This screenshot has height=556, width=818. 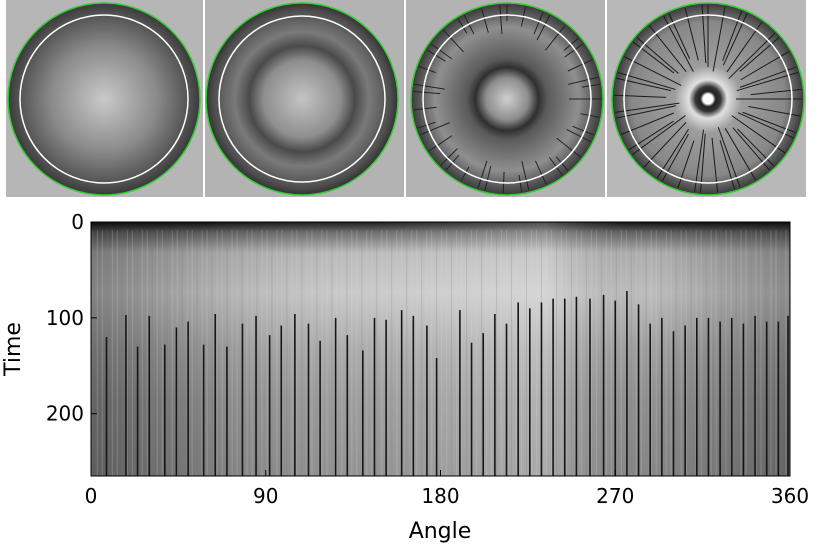 What do you see at coordinates (790, 496) in the screenshot?
I see `x-tick-label: 360` at bounding box center [790, 496].